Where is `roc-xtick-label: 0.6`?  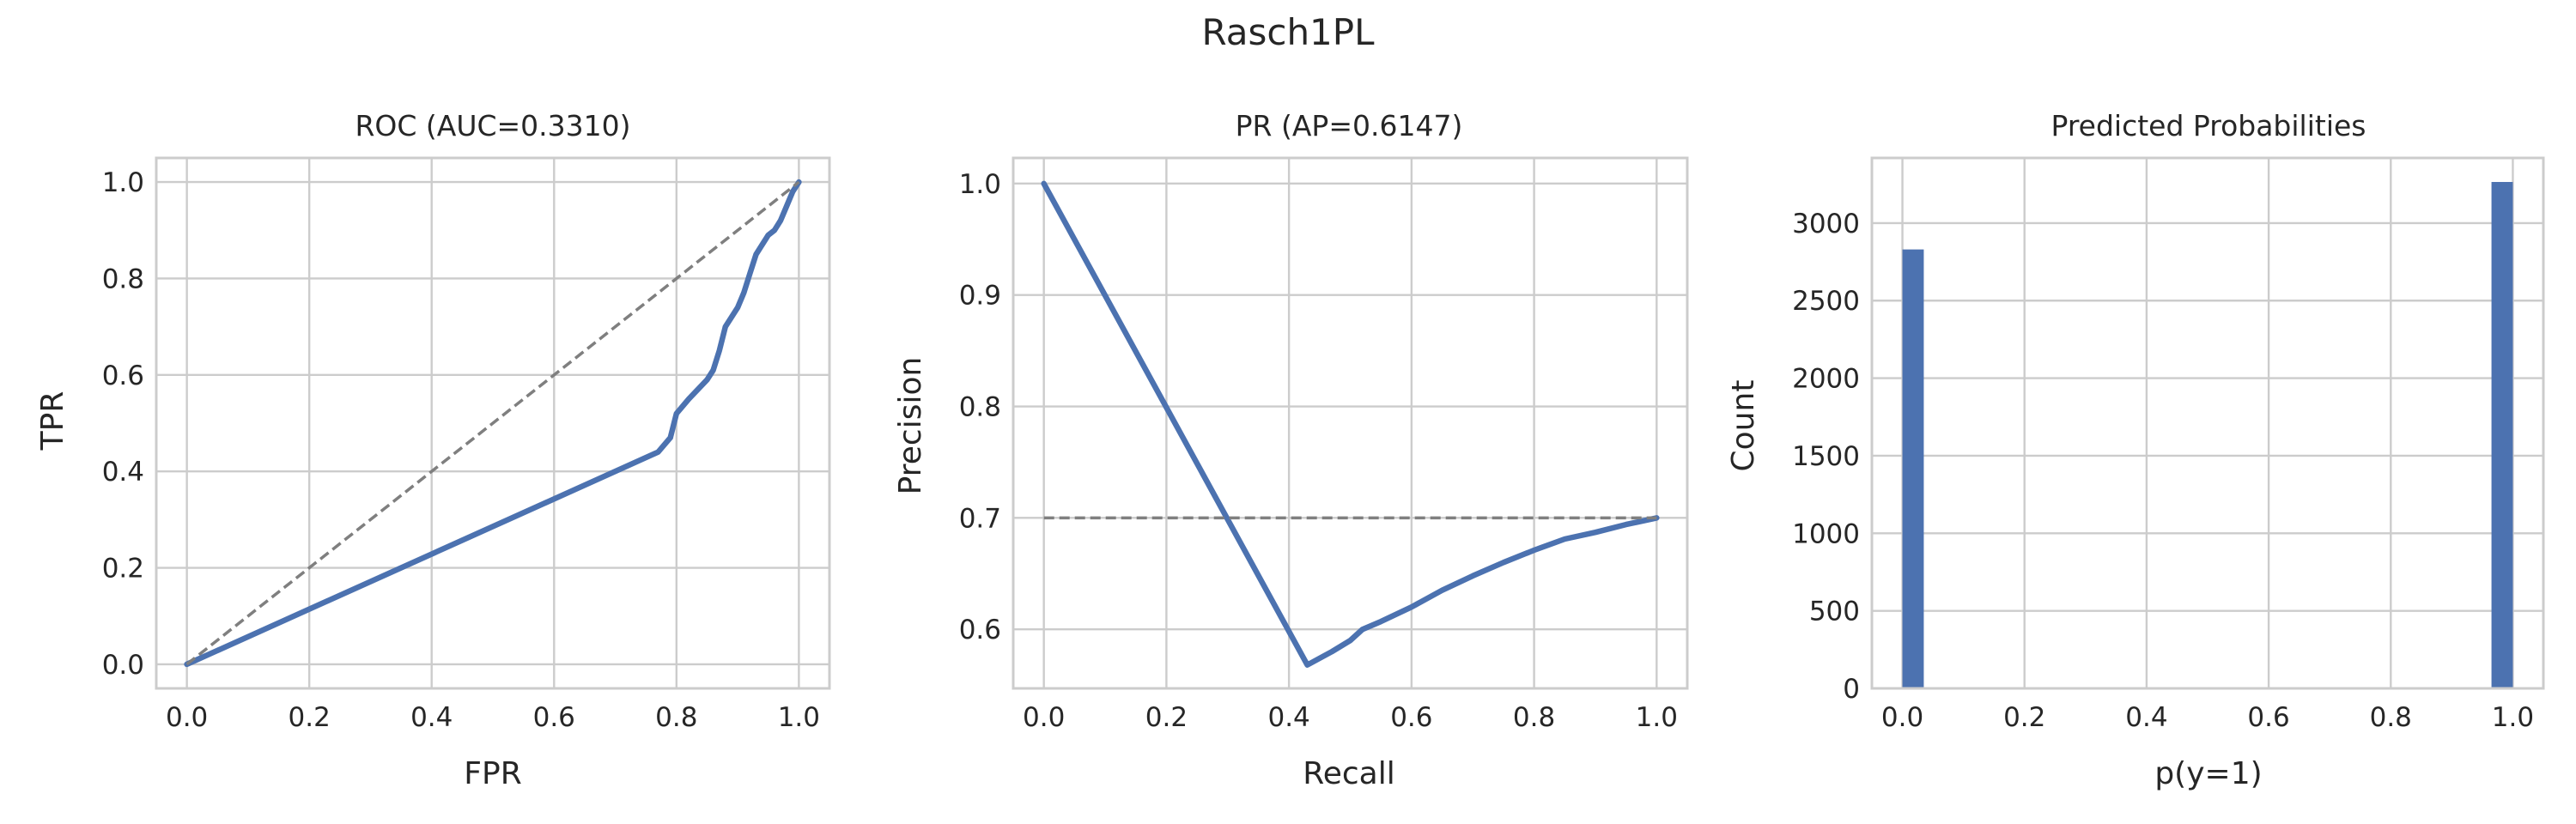
roc-xtick-label: 0.6 is located at coordinates (554, 717).